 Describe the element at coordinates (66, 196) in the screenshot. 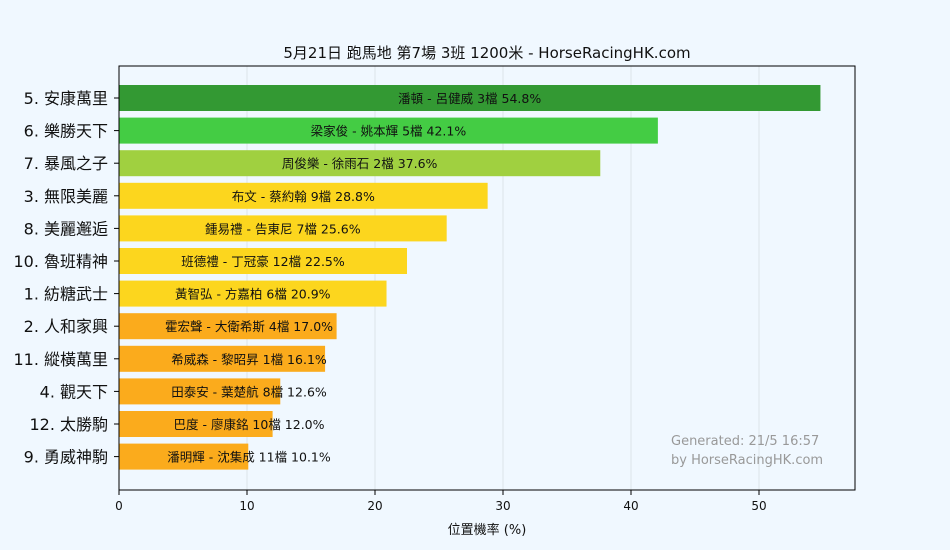

I see `category-label: 3. 無限美麗` at that location.